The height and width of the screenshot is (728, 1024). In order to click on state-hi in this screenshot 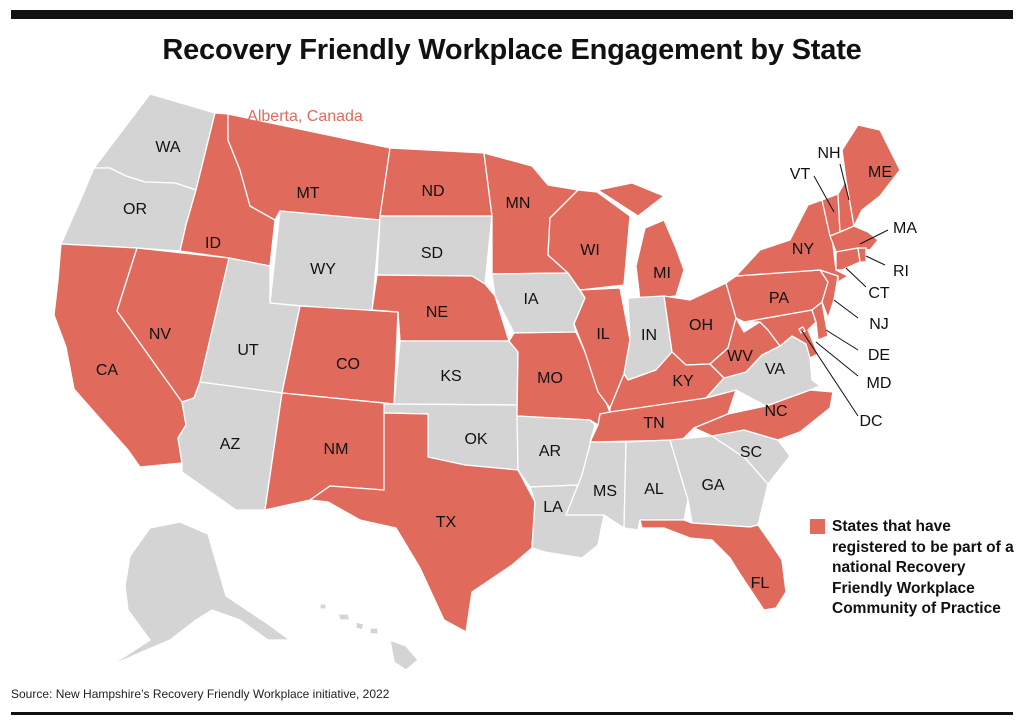, I will do `click(369, 637)`.